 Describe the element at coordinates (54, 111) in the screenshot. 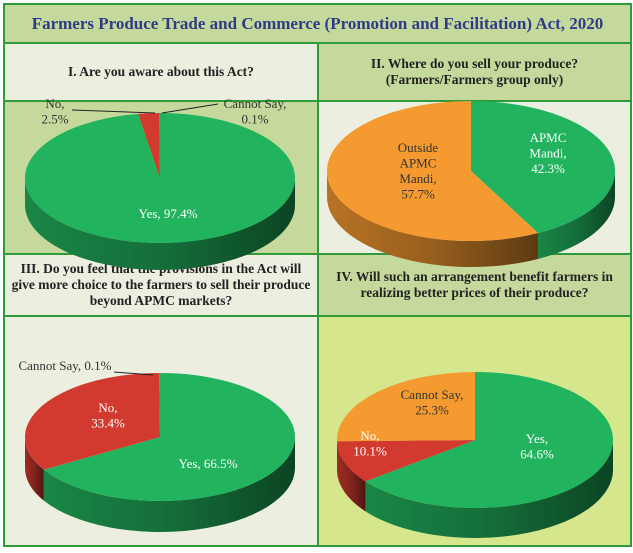

I see `data-label: No, 2.5%` at that location.